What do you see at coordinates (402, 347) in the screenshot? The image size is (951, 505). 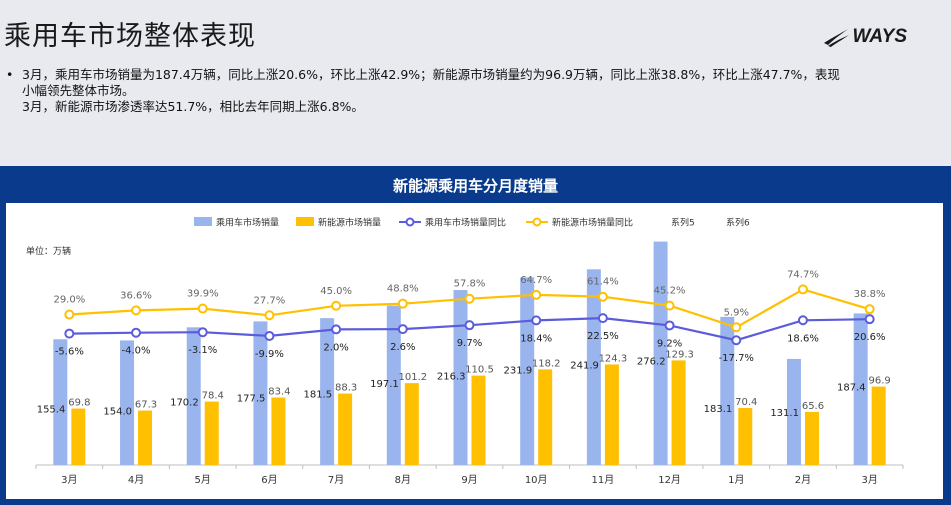 I see `label-passenger-yoy: 2.6%` at bounding box center [402, 347].